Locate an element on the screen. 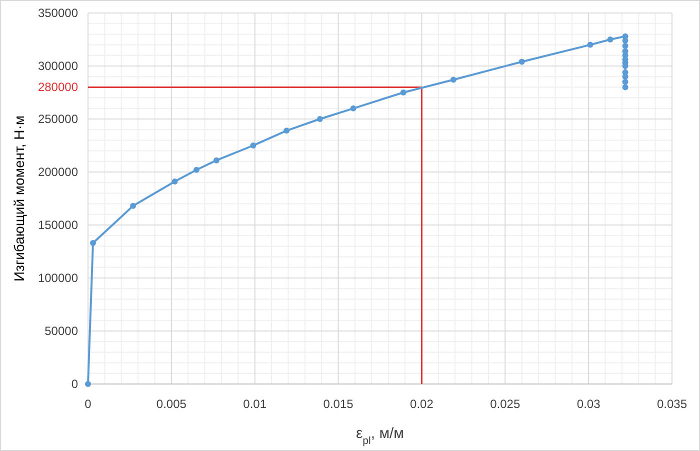  y-tick-label: 150000 is located at coordinates (58, 225).